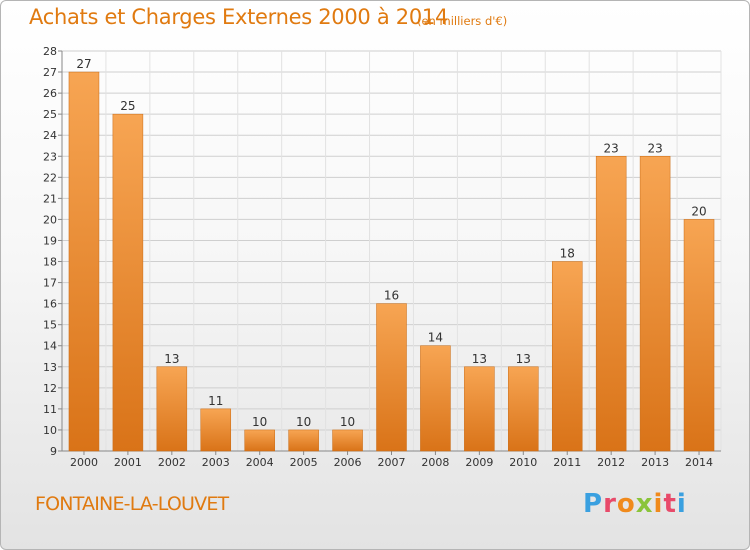  What do you see at coordinates (50, 156) in the screenshot?
I see `y-tick-label: 23` at bounding box center [50, 156].